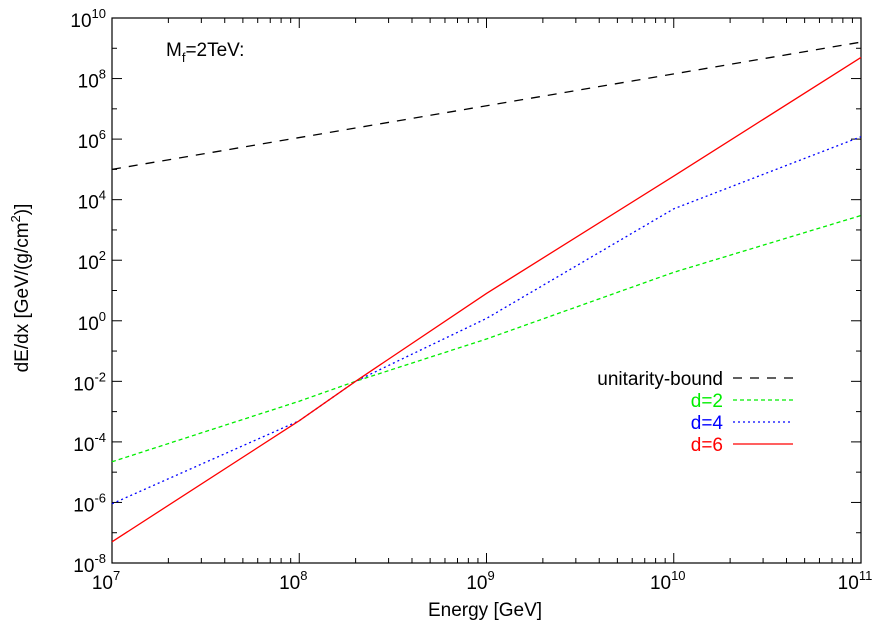 The image size is (884, 626). What do you see at coordinates (668, 581) in the screenshot?
I see `x-tick-label: 10¹⁰` at bounding box center [668, 581].